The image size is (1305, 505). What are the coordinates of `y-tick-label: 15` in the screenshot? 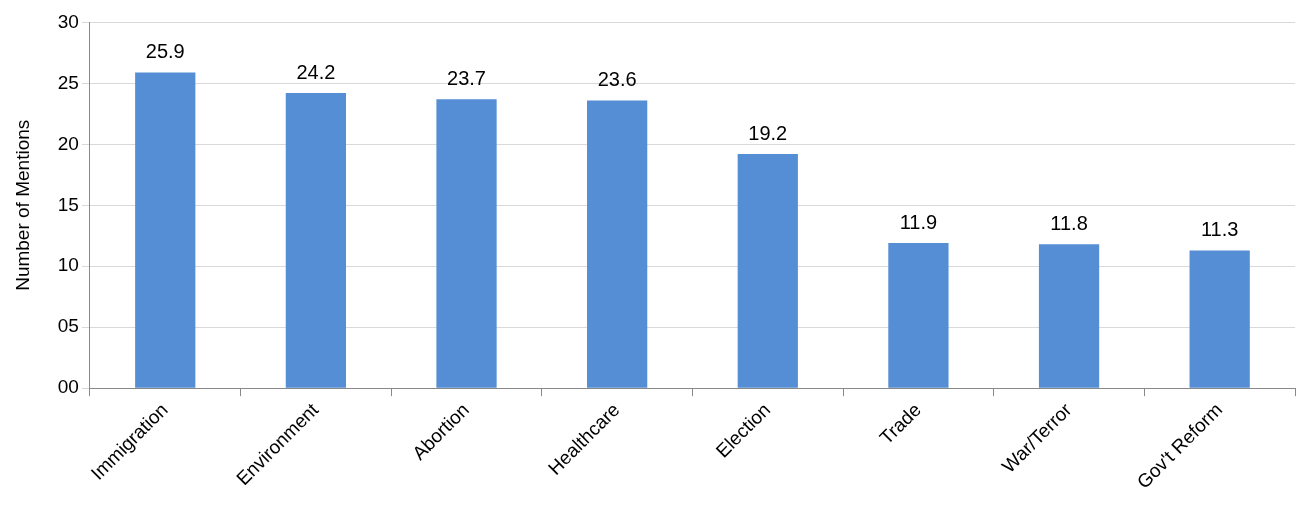 It's located at (68, 204).